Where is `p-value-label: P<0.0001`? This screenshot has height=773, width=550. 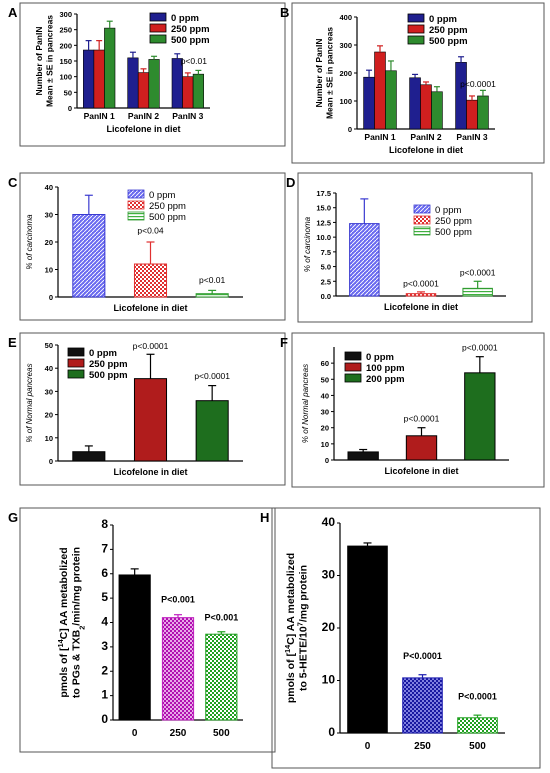
p-value-label: P<0.0001 is located at coordinates (477, 697).